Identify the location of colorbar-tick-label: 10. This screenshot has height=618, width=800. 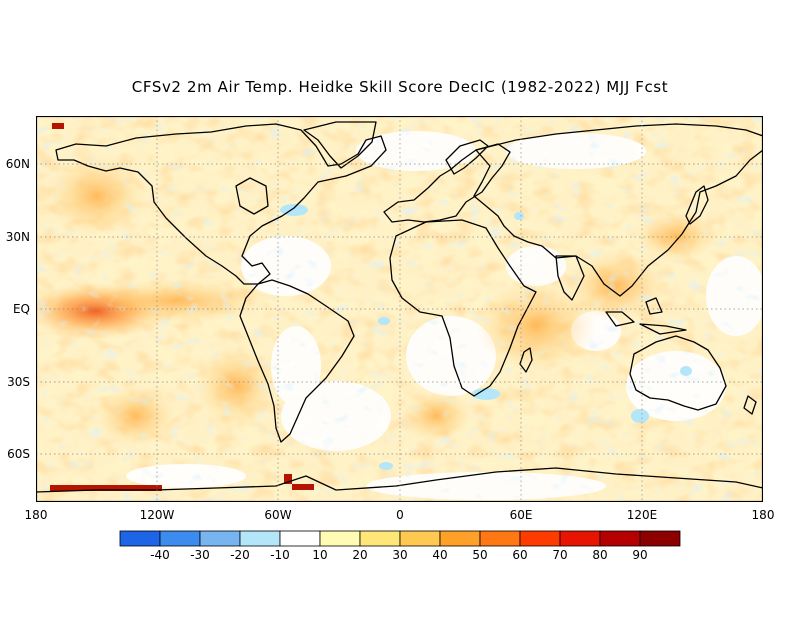
(320, 555).